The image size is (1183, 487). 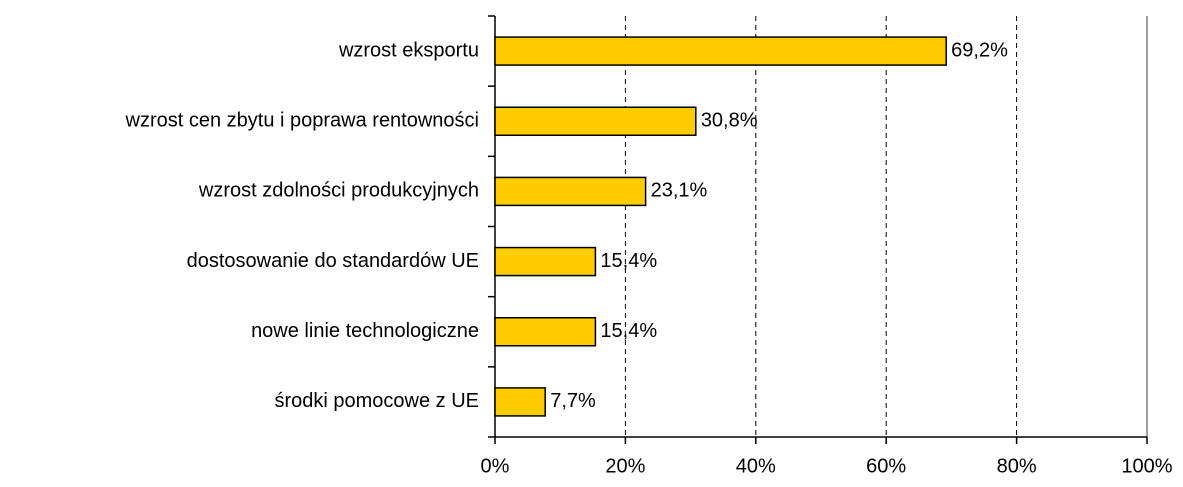 What do you see at coordinates (376, 401) in the screenshot?
I see `y-tick-label: środki pomocowe z UE` at bounding box center [376, 401].